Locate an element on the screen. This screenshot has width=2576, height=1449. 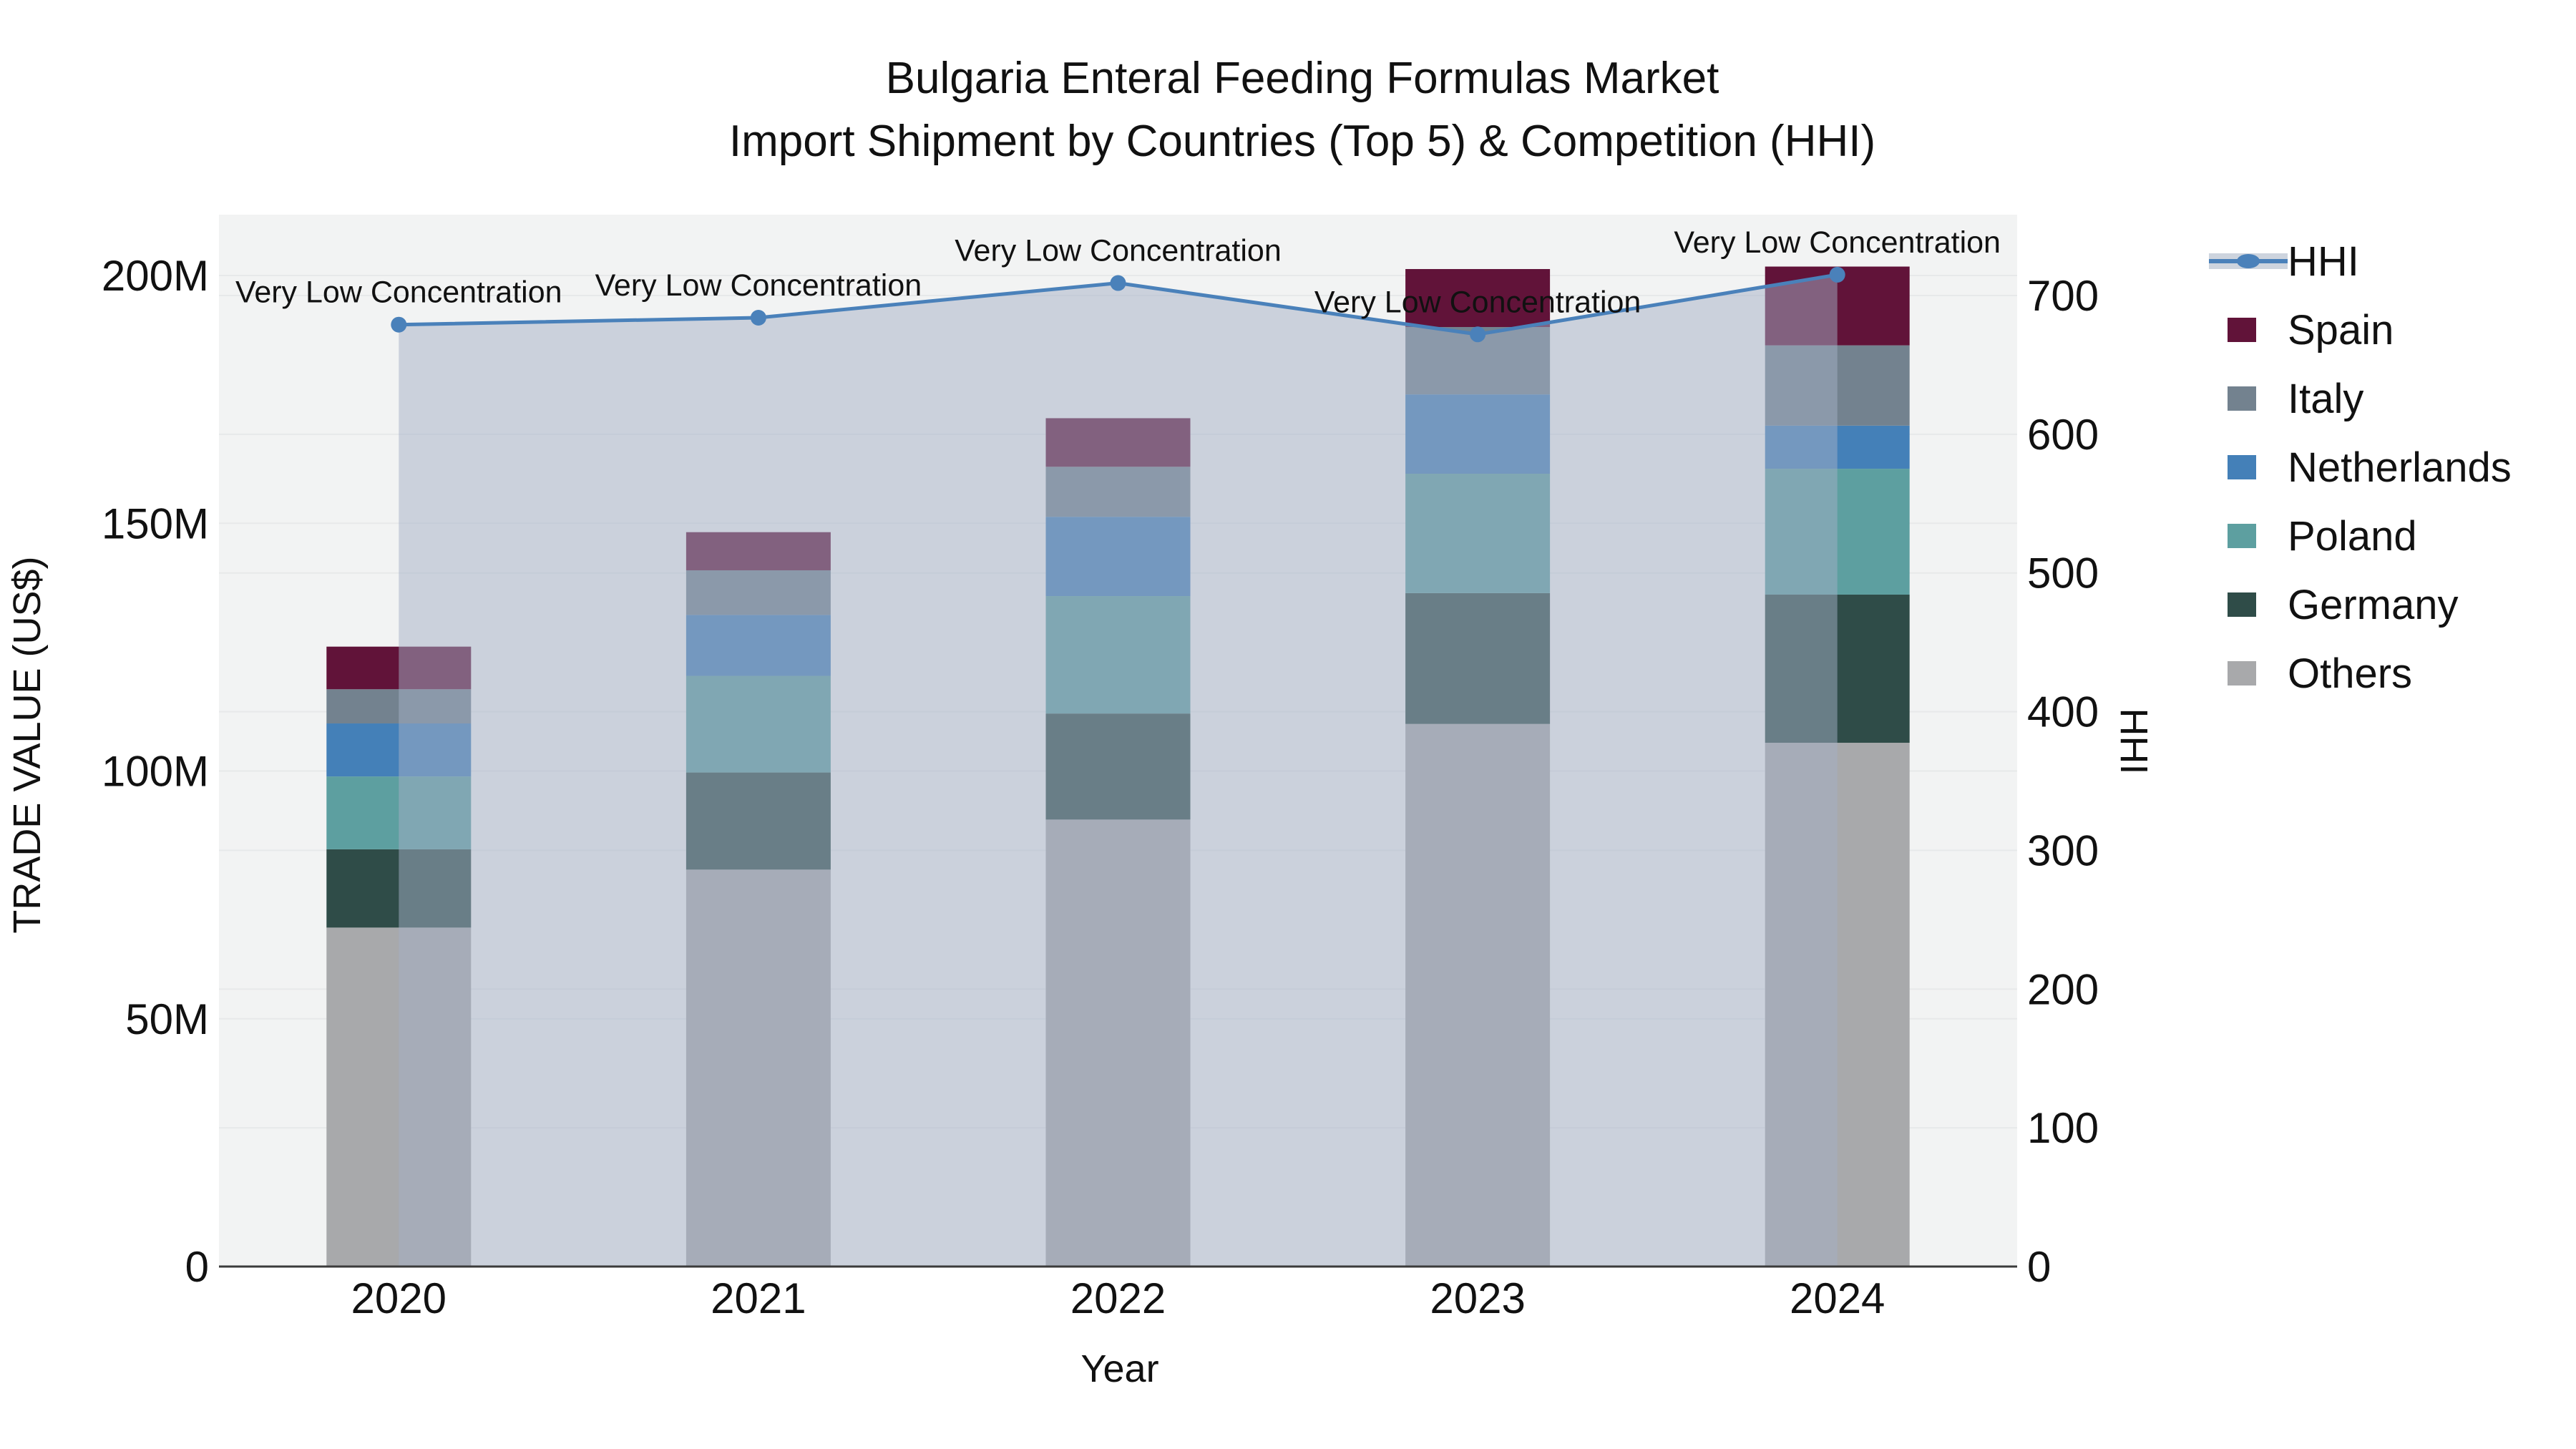
x-tick-2022: 2022 is located at coordinates (1118, 1298).